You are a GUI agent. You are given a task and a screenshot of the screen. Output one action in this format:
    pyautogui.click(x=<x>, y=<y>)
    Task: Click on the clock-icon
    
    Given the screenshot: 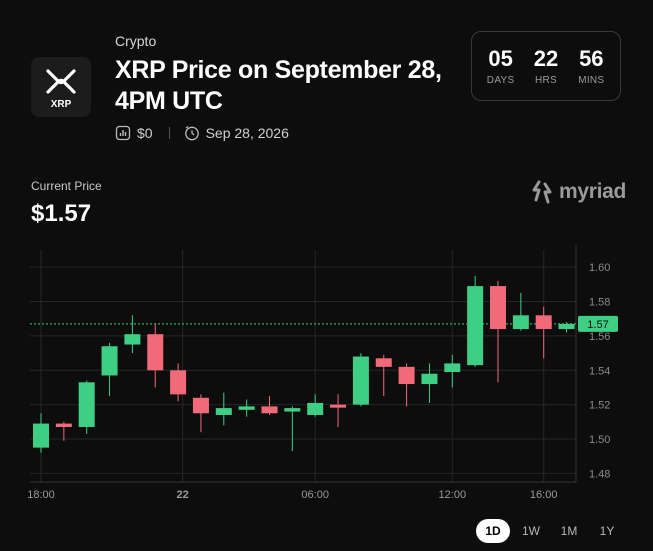 What is the action you would take?
    pyautogui.click(x=192, y=133)
    